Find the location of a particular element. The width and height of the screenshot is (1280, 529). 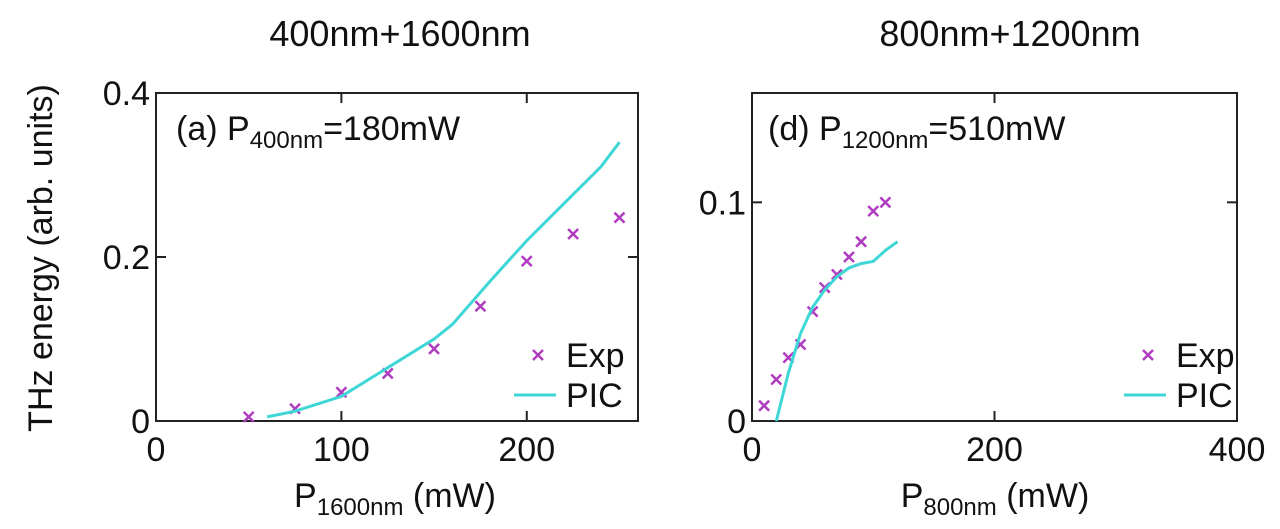

x-axis-label: P800nm (mW) is located at coordinates (995, 499).